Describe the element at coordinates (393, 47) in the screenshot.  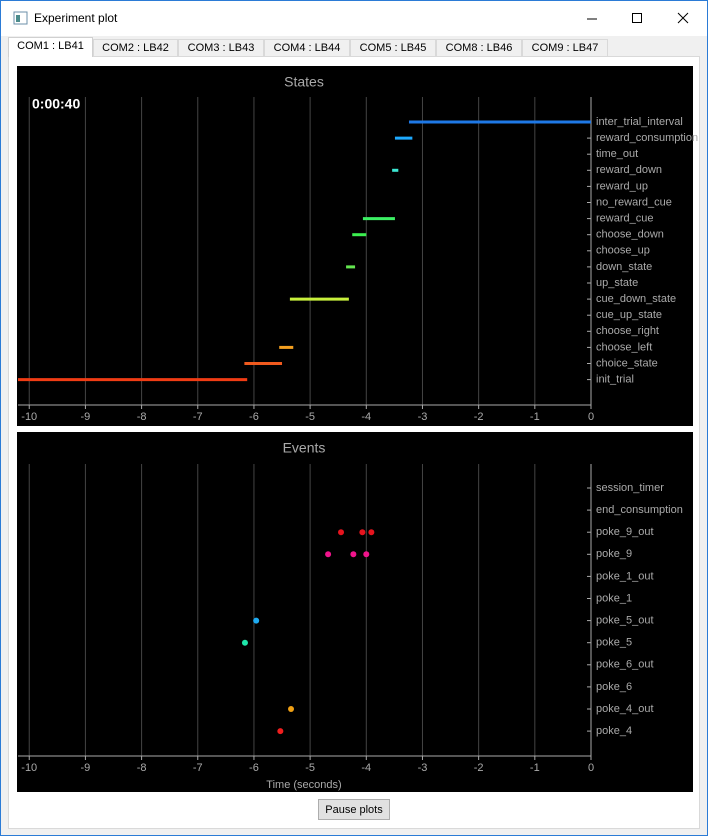
I see `tab: COM5 : LB45` at that location.